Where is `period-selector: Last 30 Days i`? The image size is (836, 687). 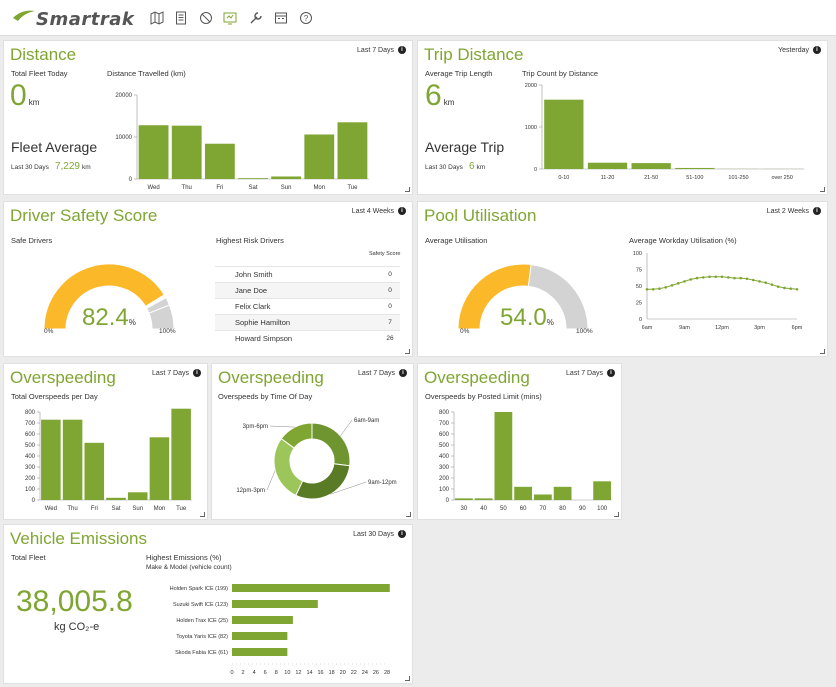
period-selector: Last 30 Days i is located at coordinates (379, 534).